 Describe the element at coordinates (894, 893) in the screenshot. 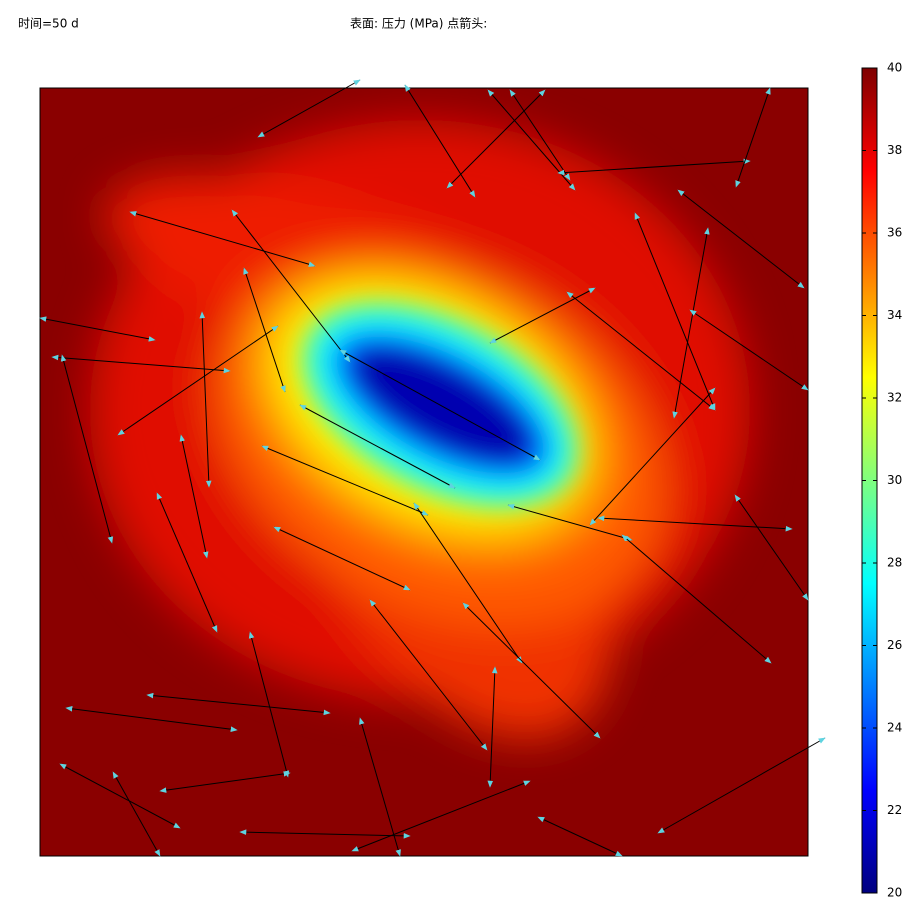

I see `colorbar-tick-label: 20` at that location.